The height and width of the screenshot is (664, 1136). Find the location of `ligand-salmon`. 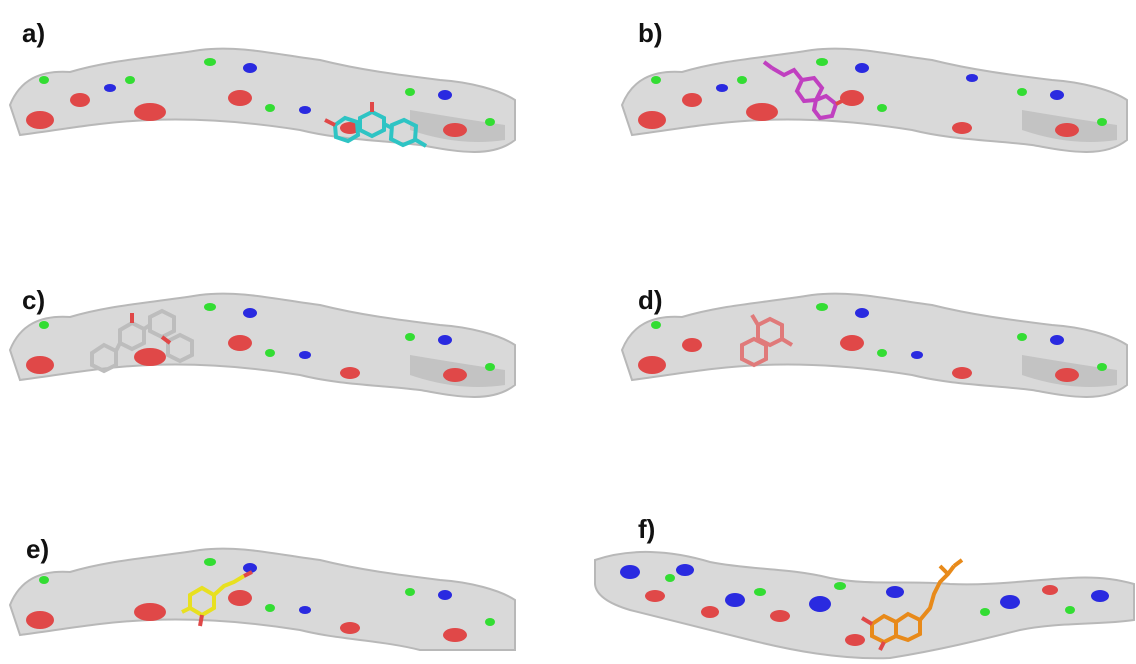

ligand-salmon is located at coordinates (767, 340).